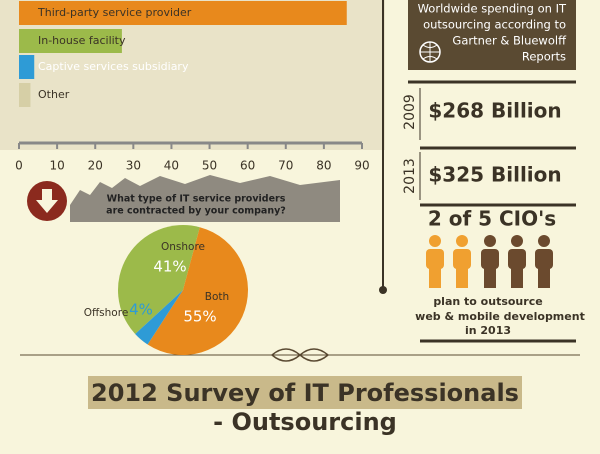  I want to click on people-icons, so click(489, 261).